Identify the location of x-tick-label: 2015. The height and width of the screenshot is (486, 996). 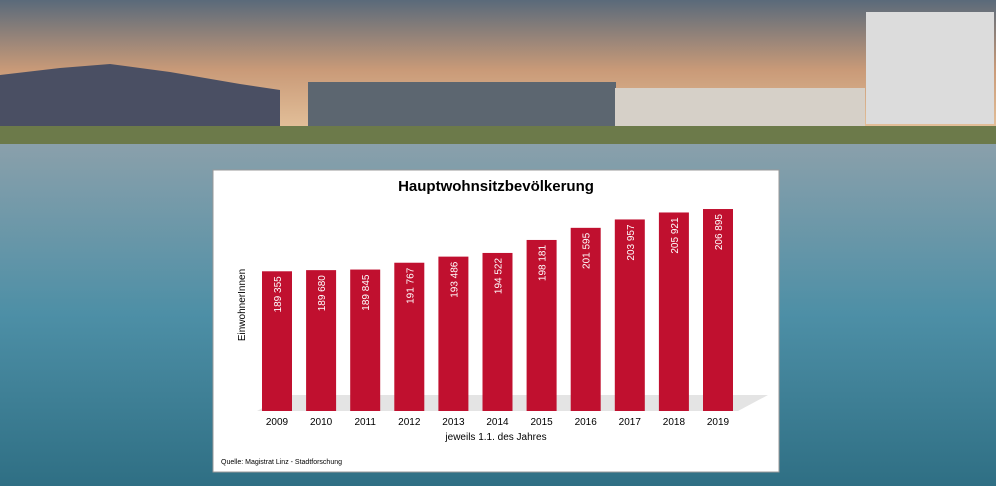
(541, 422).